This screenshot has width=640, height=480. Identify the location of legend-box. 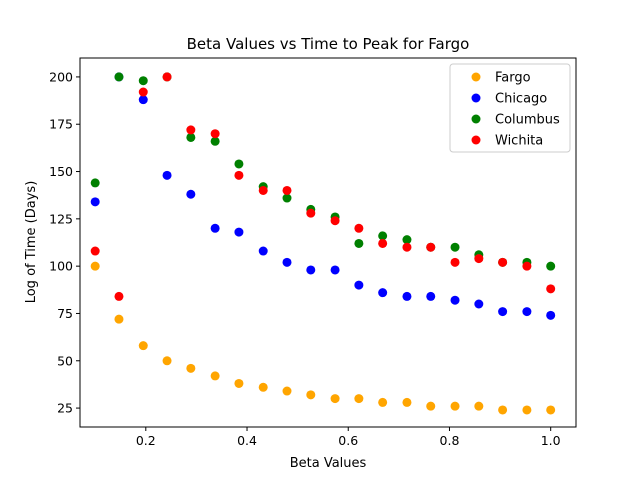
(510, 108).